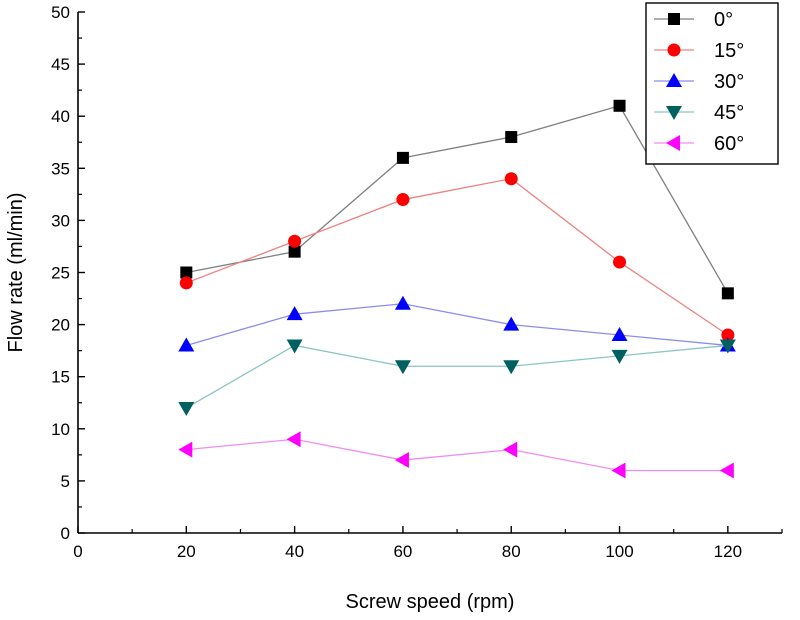 The height and width of the screenshot is (620, 800). I want to click on legend-entry: 30°, so click(699, 82).